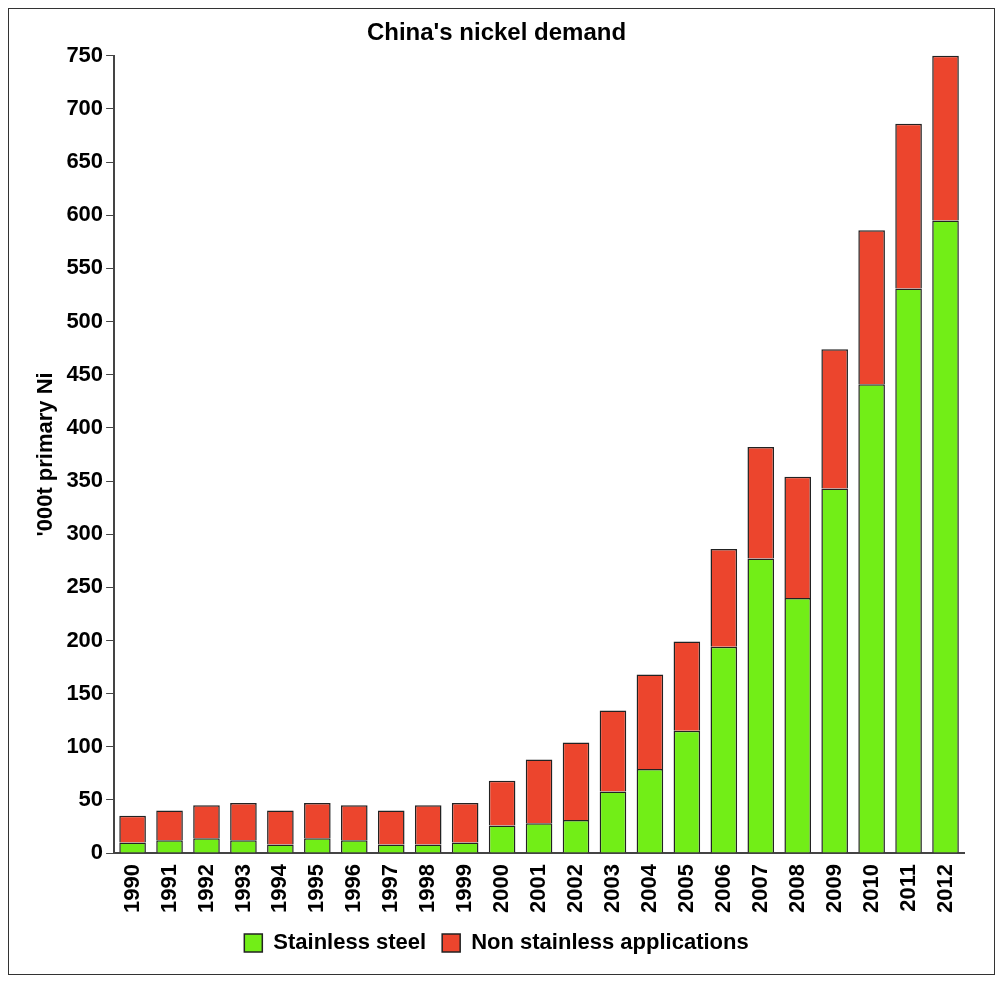 This screenshot has height=987, width=1007. What do you see at coordinates (242, 889) in the screenshot?
I see `x-tick-label: 1993` at bounding box center [242, 889].